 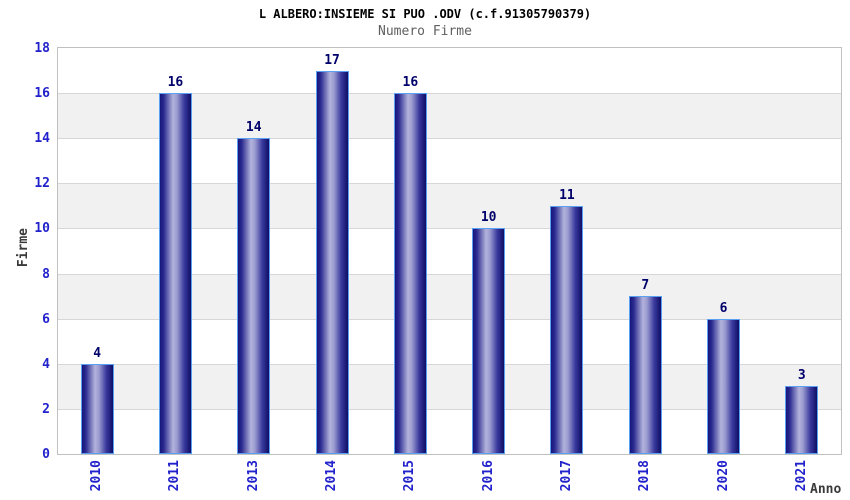 I want to click on y-tick-label: 8, so click(x=46, y=274).